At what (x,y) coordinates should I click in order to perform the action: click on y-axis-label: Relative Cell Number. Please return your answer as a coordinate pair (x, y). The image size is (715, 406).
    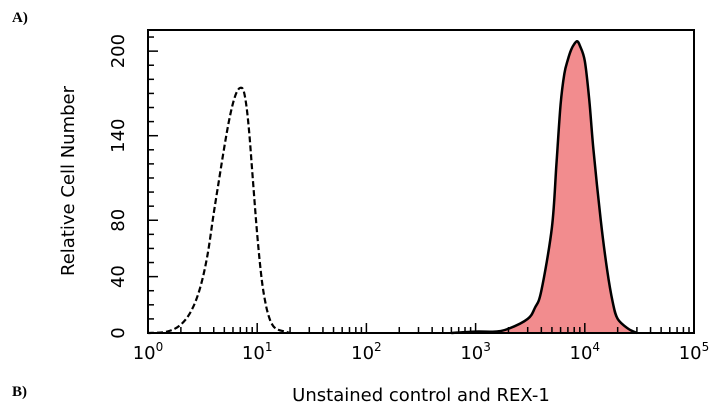
    Looking at the image, I should click on (68, 180).